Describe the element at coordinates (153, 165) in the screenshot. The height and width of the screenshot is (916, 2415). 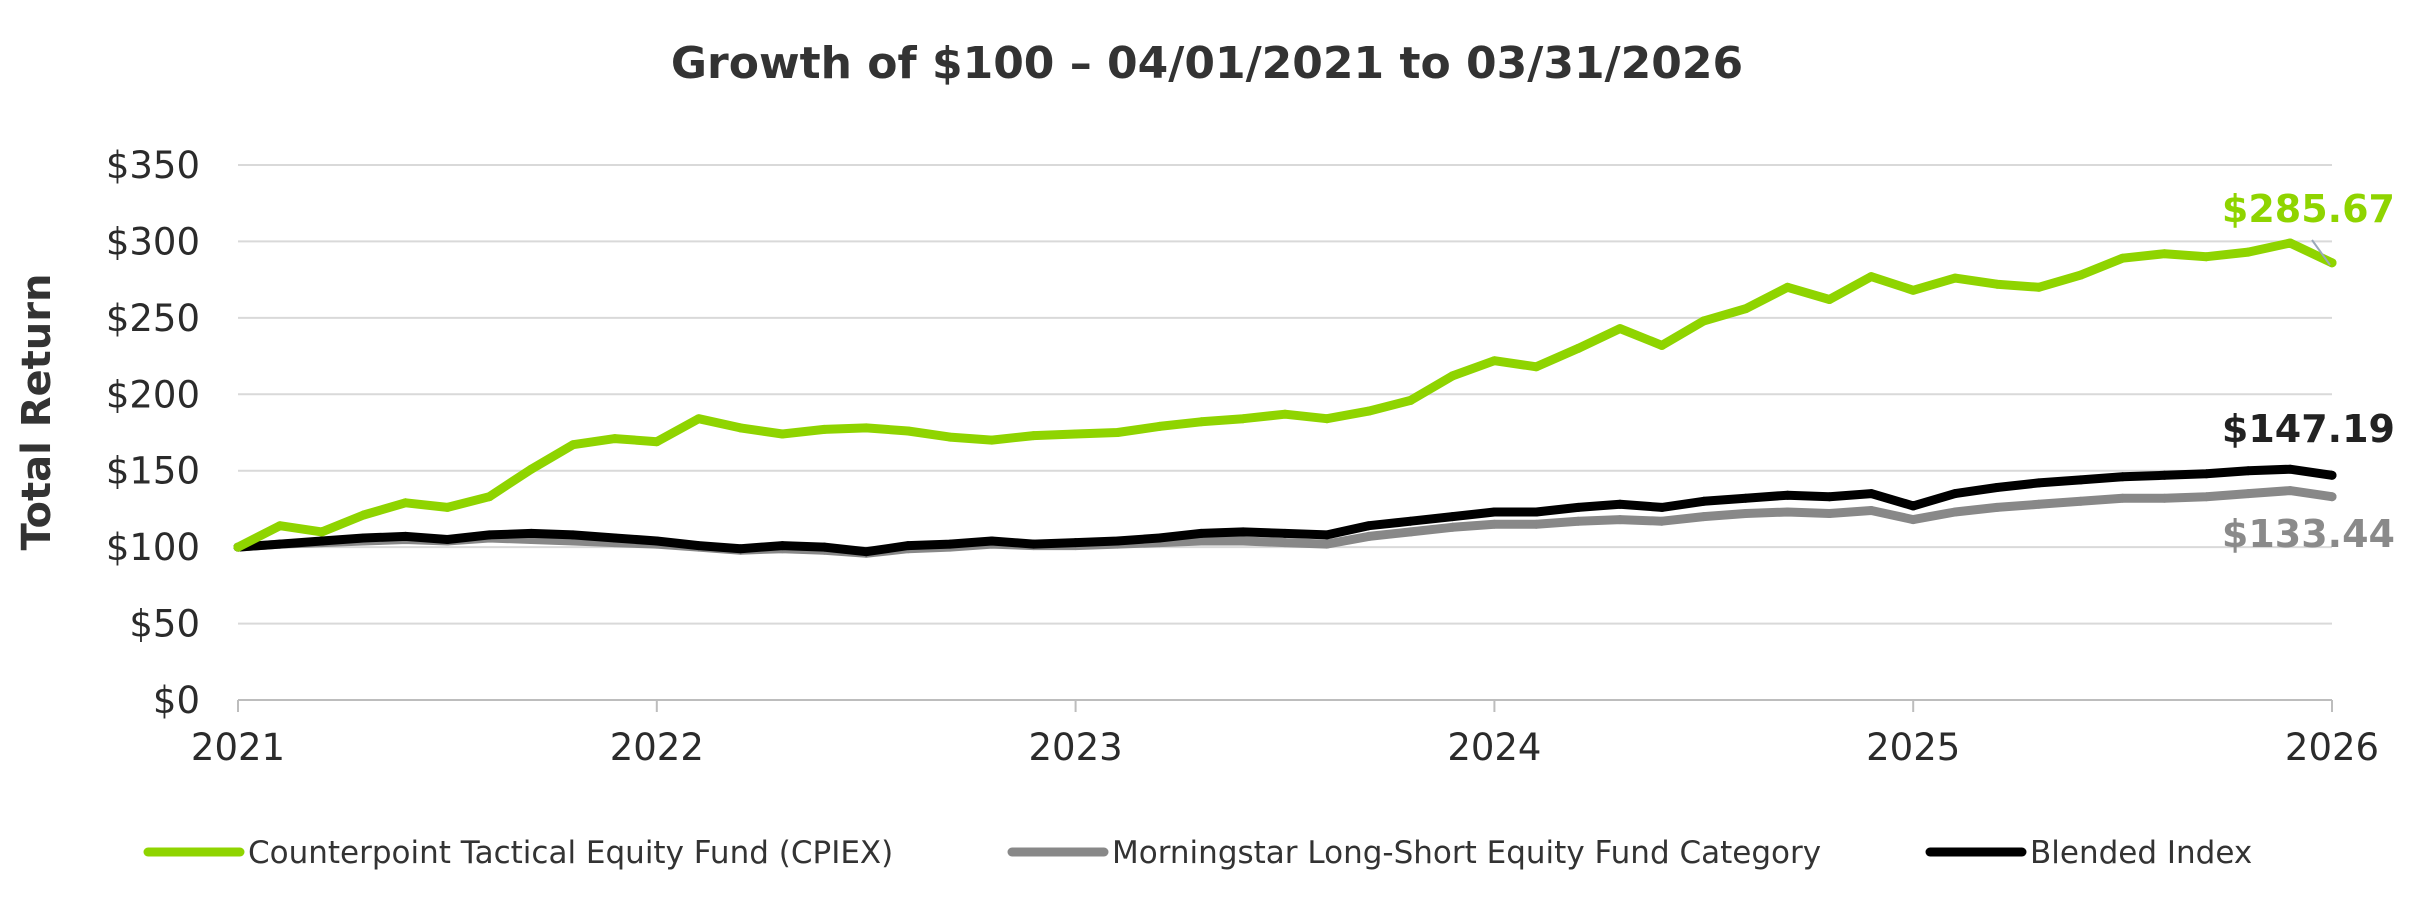
I see `y-tick-label: $350` at that location.